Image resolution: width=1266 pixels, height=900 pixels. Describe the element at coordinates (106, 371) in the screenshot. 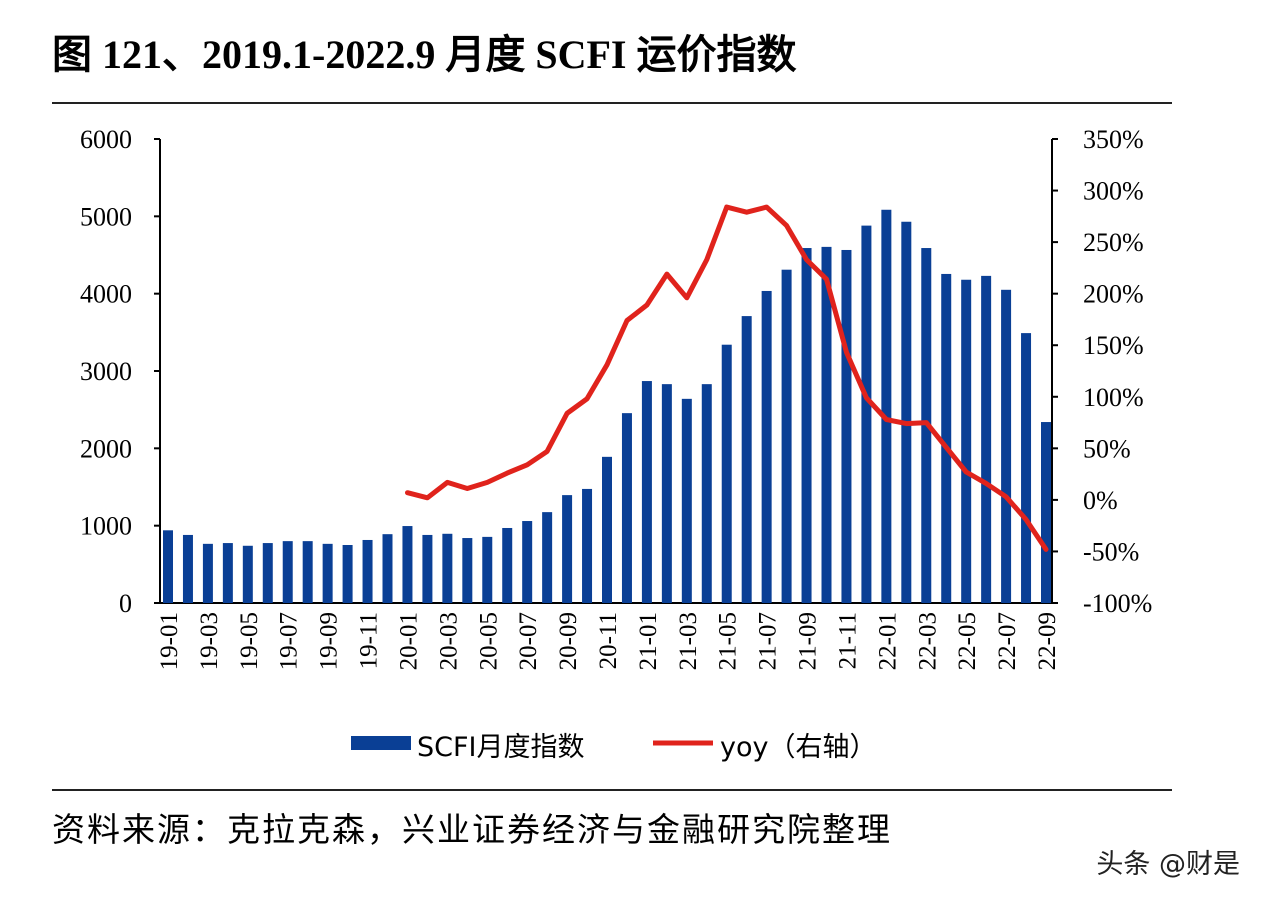

I see `left-axis-tick-label: 3000` at that location.